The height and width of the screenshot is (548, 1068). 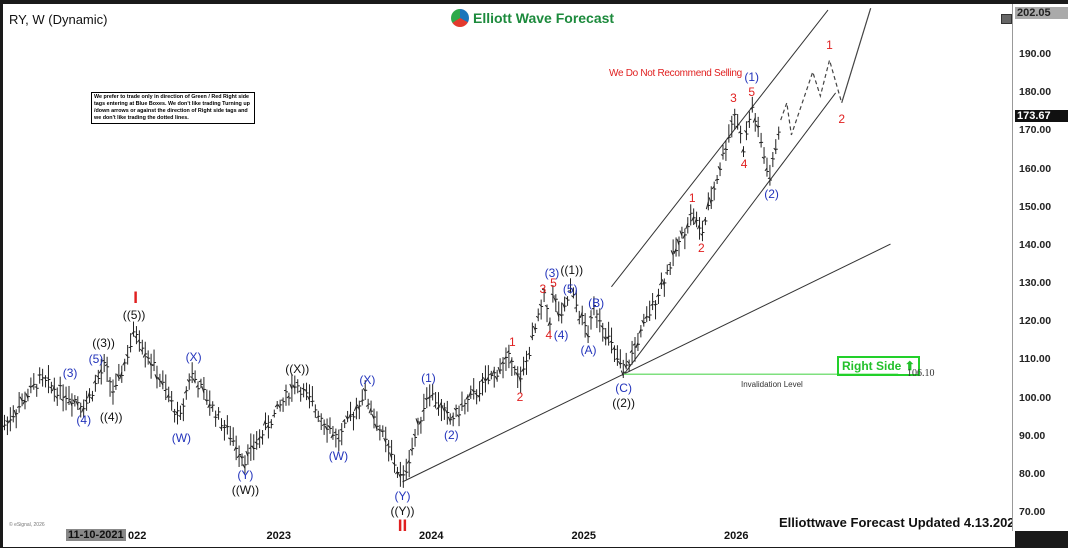 What do you see at coordinates (135, 297) in the screenshot?
I see `wave-label: I` at bounding box center [135, 297].